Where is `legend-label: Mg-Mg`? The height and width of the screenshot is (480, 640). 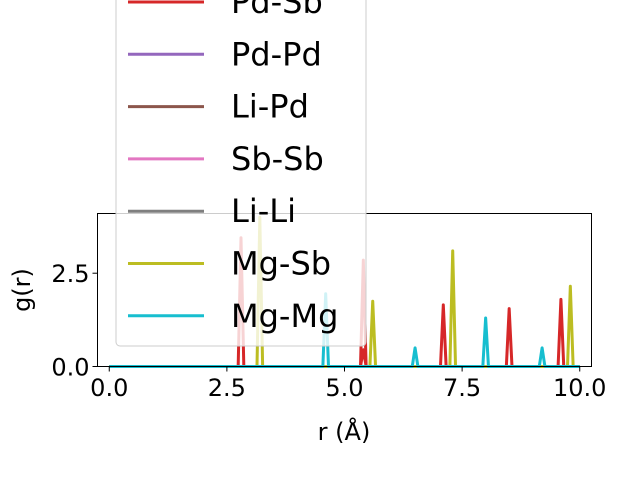
legend-label: Mg-Mg is located at coordinates (284, 316).